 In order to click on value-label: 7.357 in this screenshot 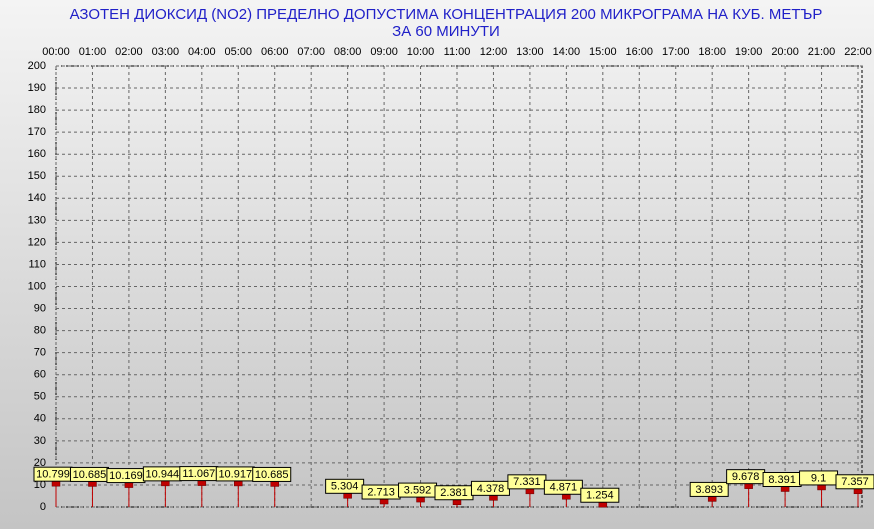, I will do `click(855, 482)`.